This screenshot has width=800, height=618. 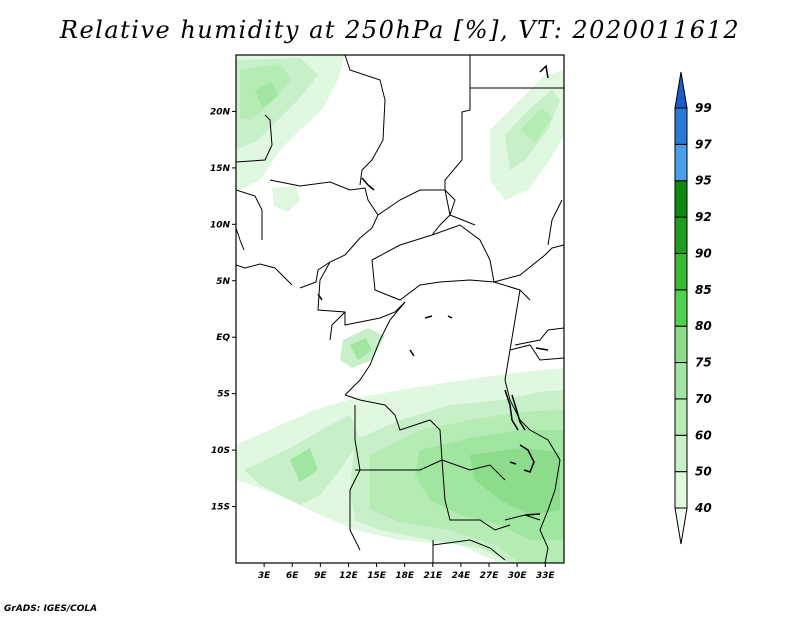 I want to click on lon-tick-label: 6E, so click(x=292, y=576).